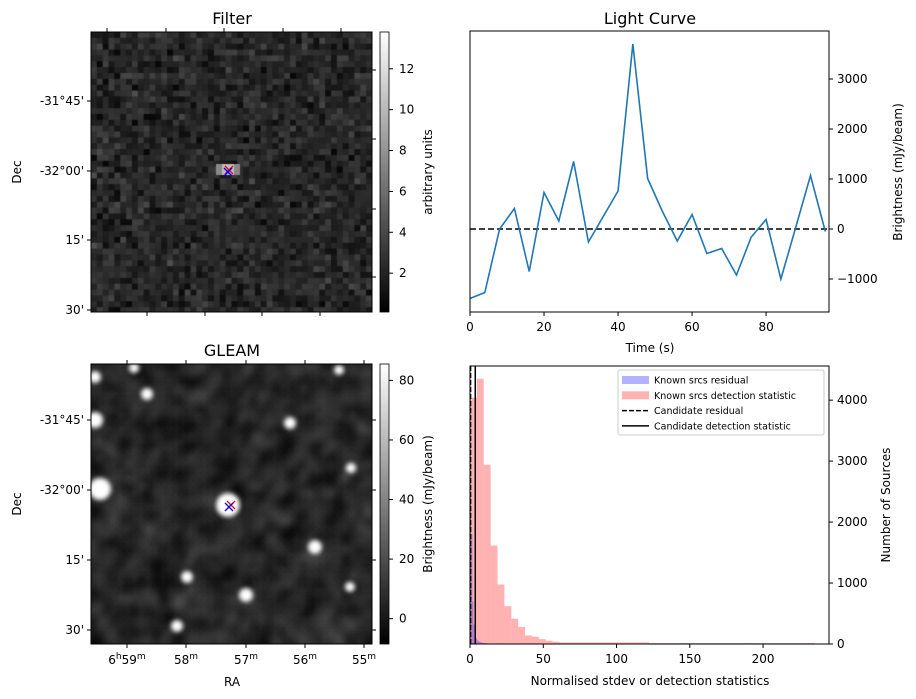  Describe the element at coordinates (650, 681) in the screenshot. I see `hist-xlabel: Normalised stdev or detection statistics` at that location.